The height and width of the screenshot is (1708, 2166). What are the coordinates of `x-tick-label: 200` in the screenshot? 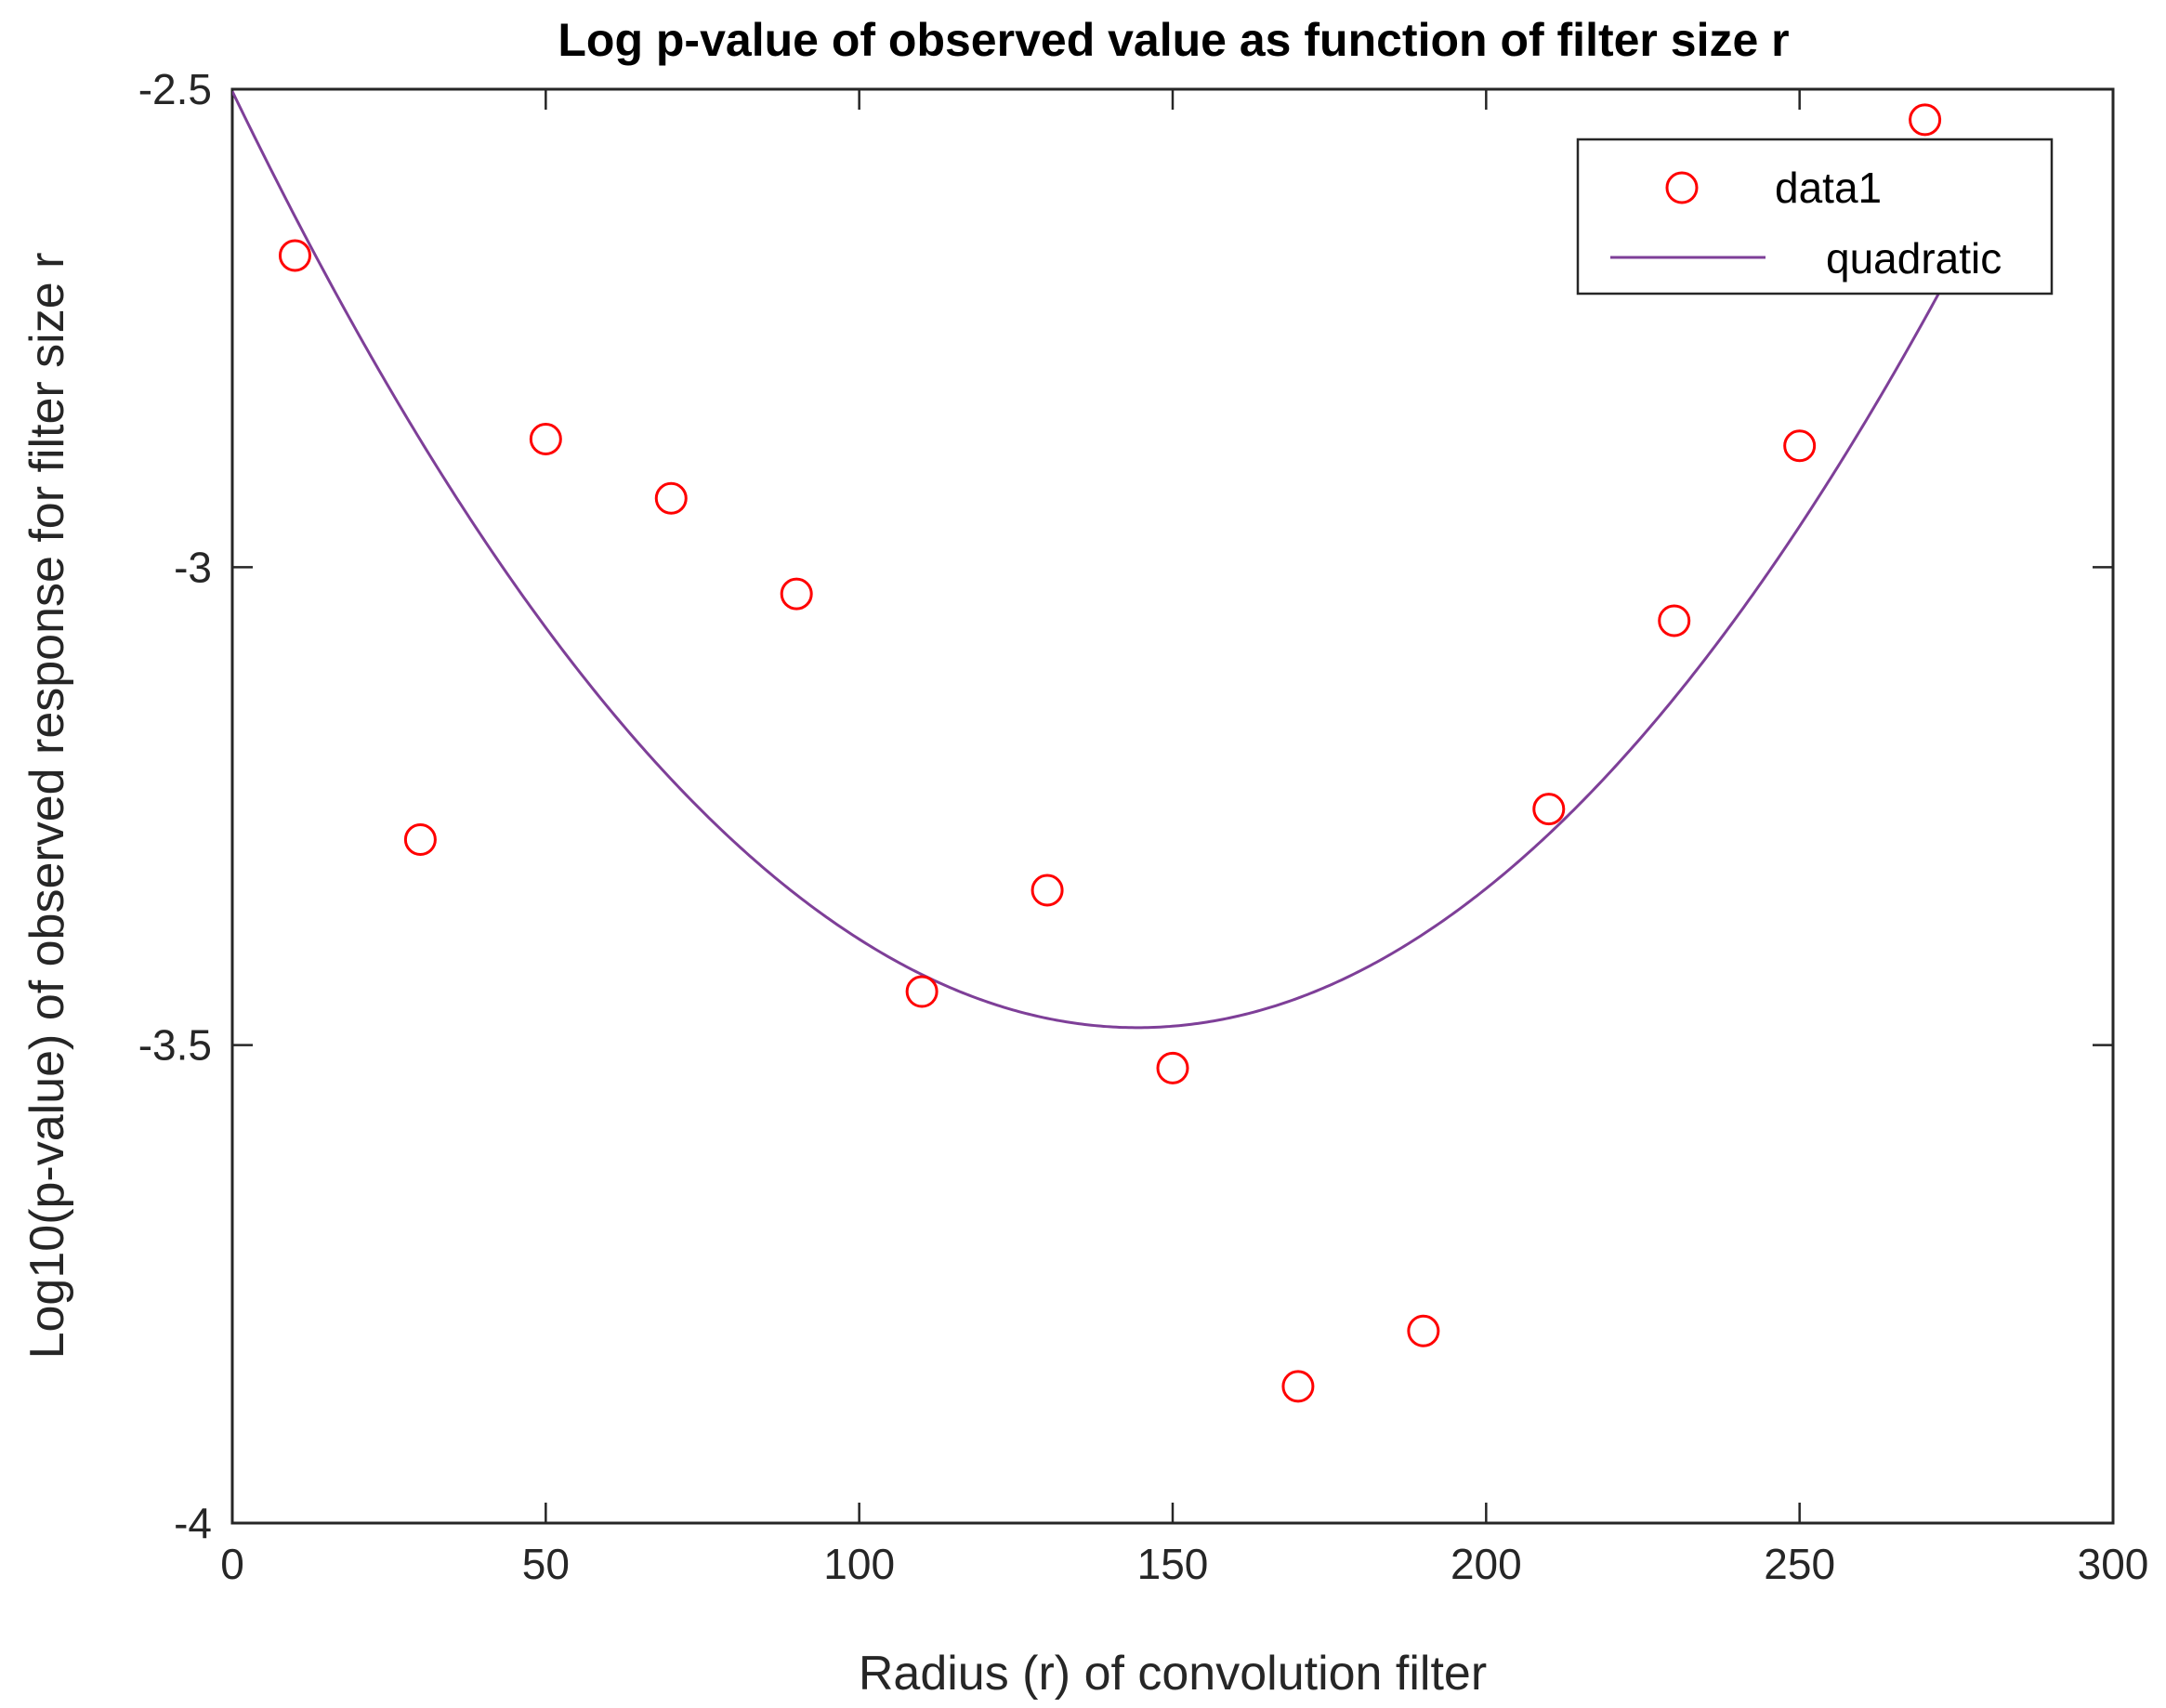 It's located at (1487, 1564).